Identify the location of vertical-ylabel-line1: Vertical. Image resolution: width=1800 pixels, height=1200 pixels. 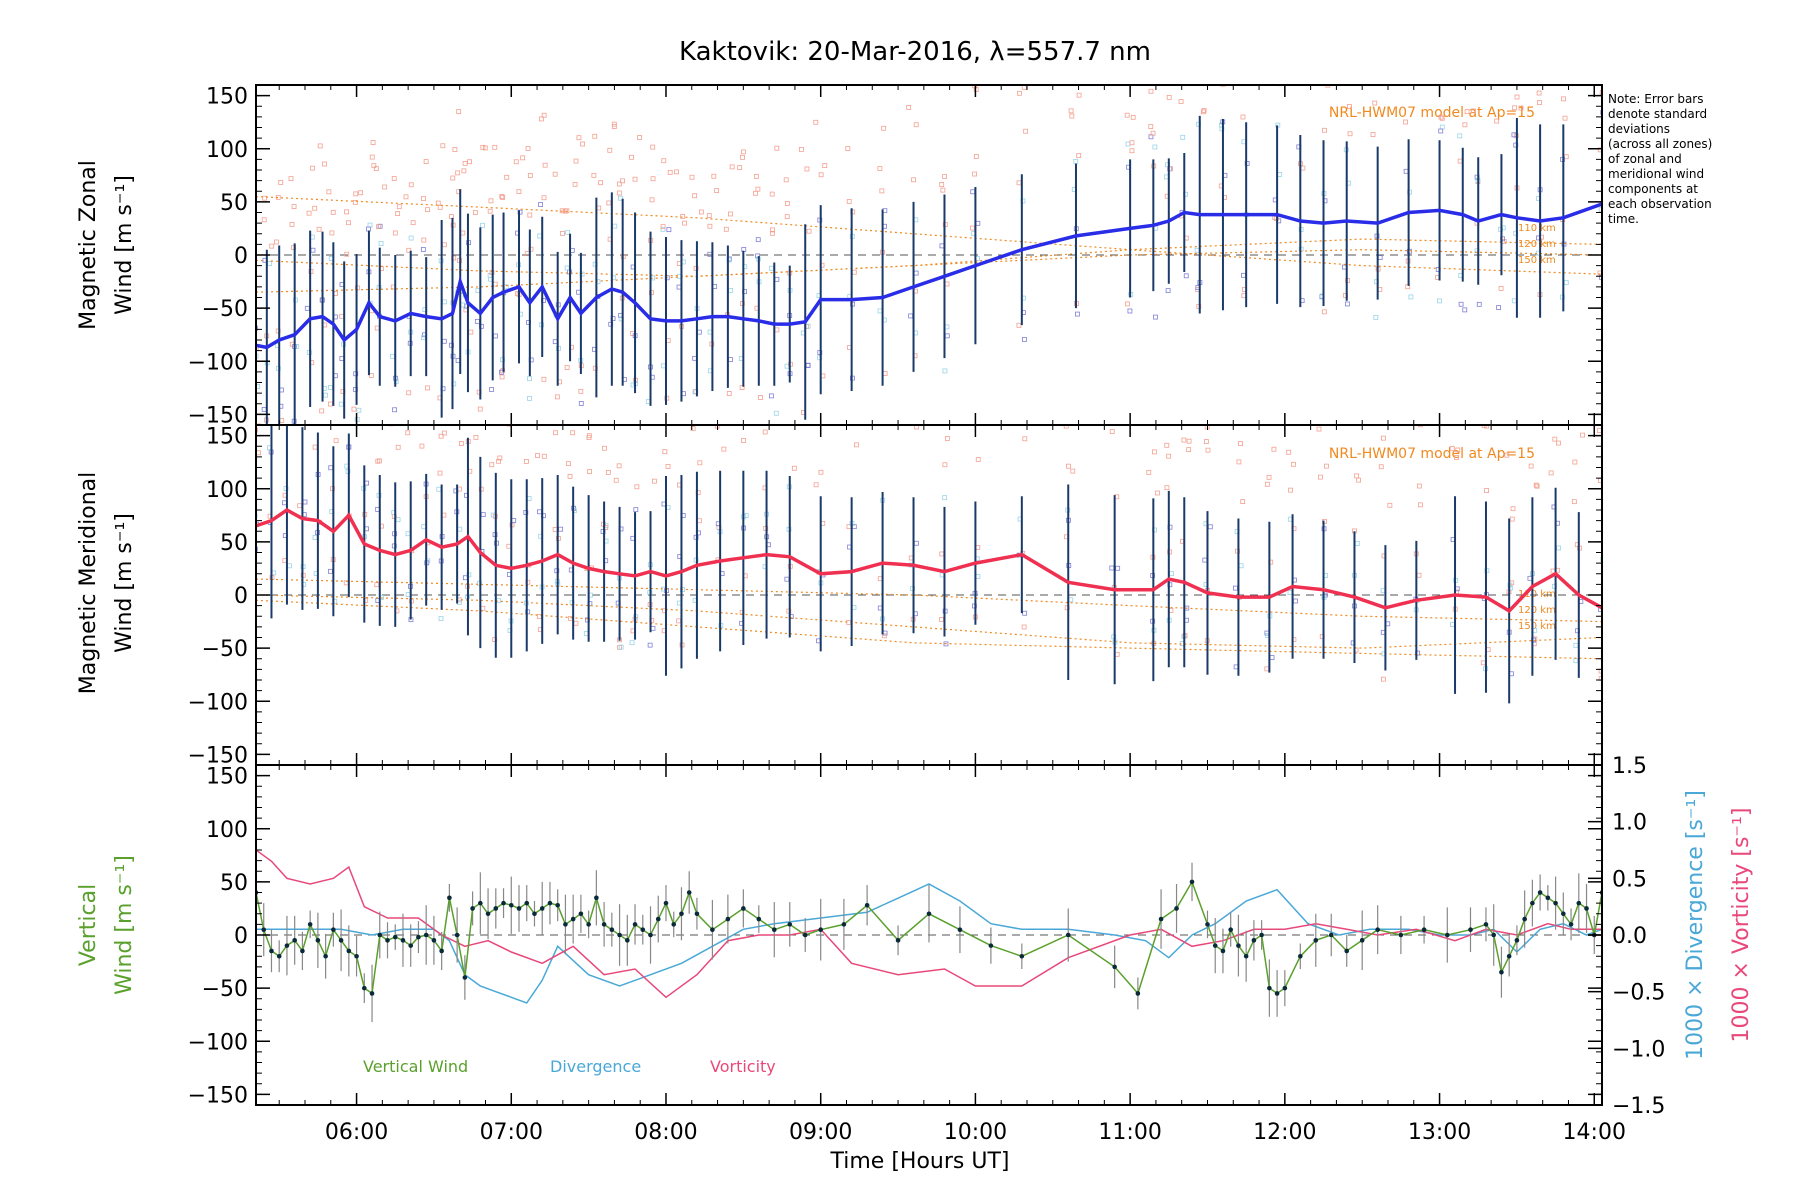
(88, 925).